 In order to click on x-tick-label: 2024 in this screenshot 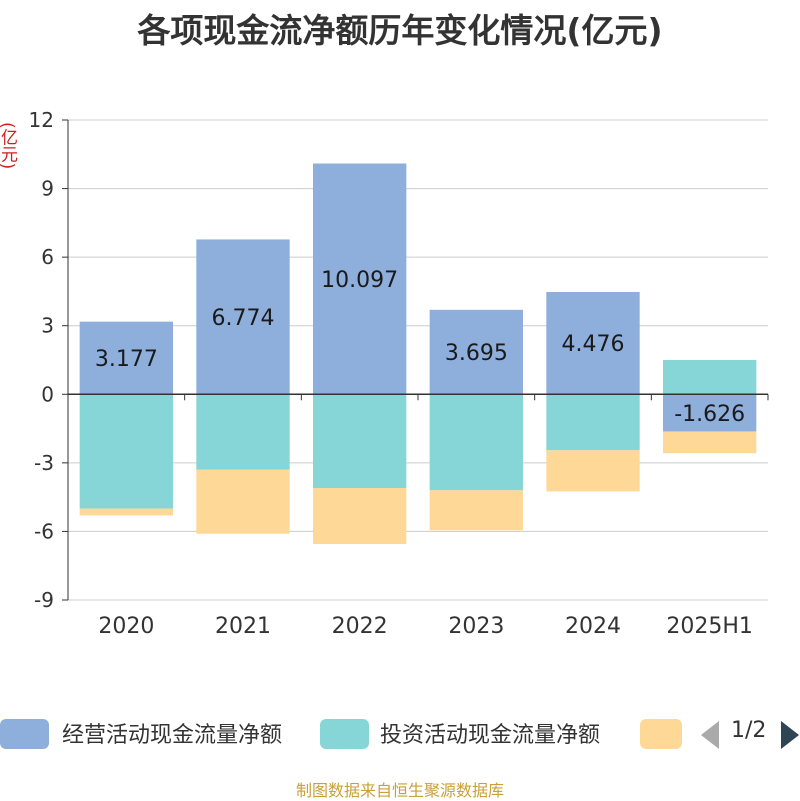, I will do `click(593, 626)`.